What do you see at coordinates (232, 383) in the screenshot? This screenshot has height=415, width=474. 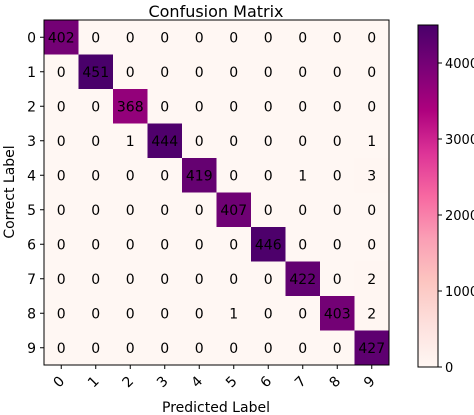 I see `x-tick-label: 5` at bounding box center [232, 383].